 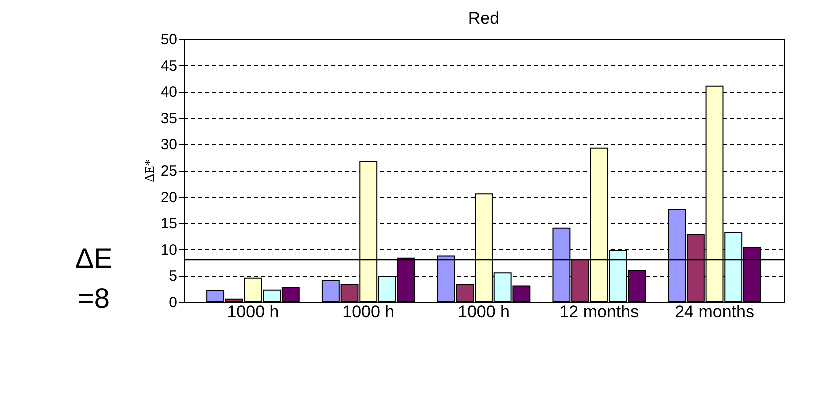 I want to click on y-tick-label: 25, so click(x=169, y=171).